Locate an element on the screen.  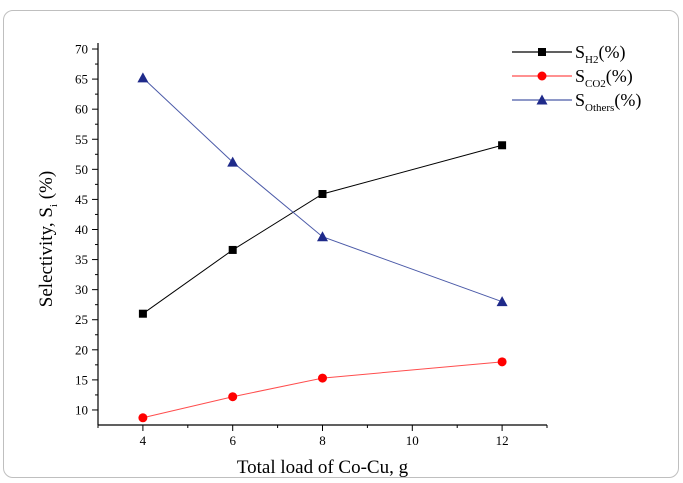
x-tick-label: 8 is located at coordinates (322, 440).